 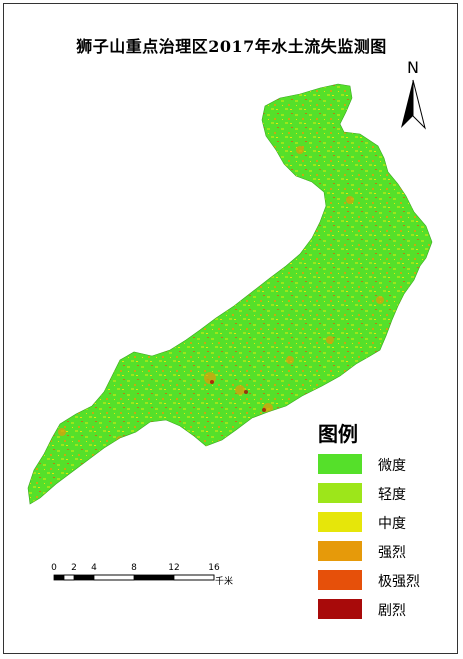 I want to click on scale-tick-8: 8, so click(x=134, y=568).